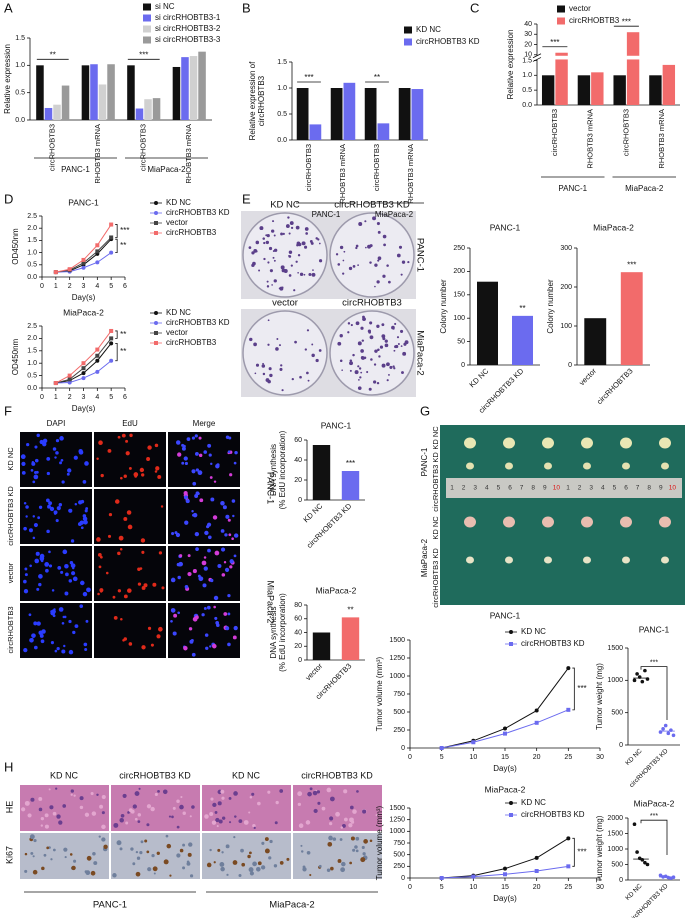 The image size is (685, 918). What do you see at coordinates (554, 132) in the screenshot?
I see `x-tick-label: circRHOBTB3` at bounding box center [554, 132].